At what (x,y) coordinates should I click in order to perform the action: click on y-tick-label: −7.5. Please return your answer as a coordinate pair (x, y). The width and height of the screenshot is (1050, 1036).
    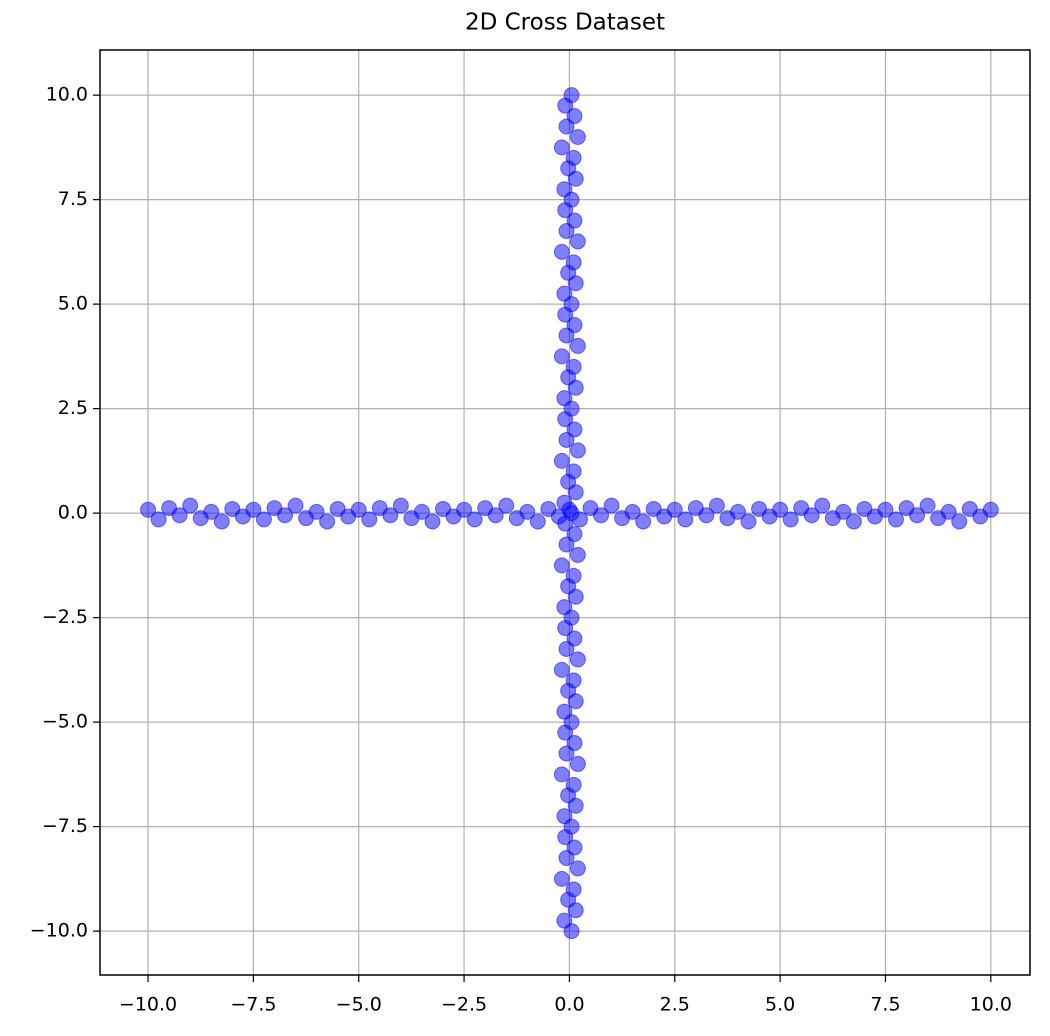
    Looking at the image, I should click on (65, 826).